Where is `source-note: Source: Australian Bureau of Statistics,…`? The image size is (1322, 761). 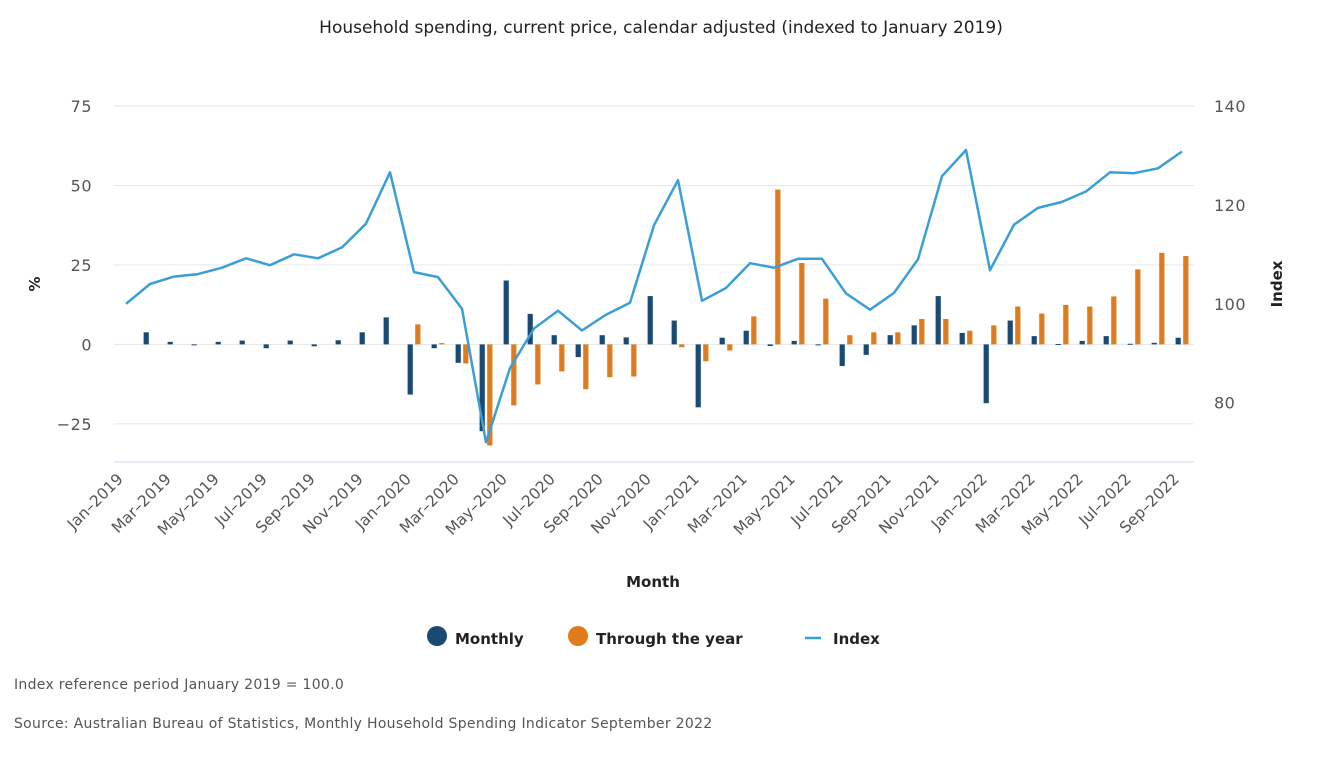 source-note: Source: Australian Bureau of Statistics,… is located at coordinates (363, 724).